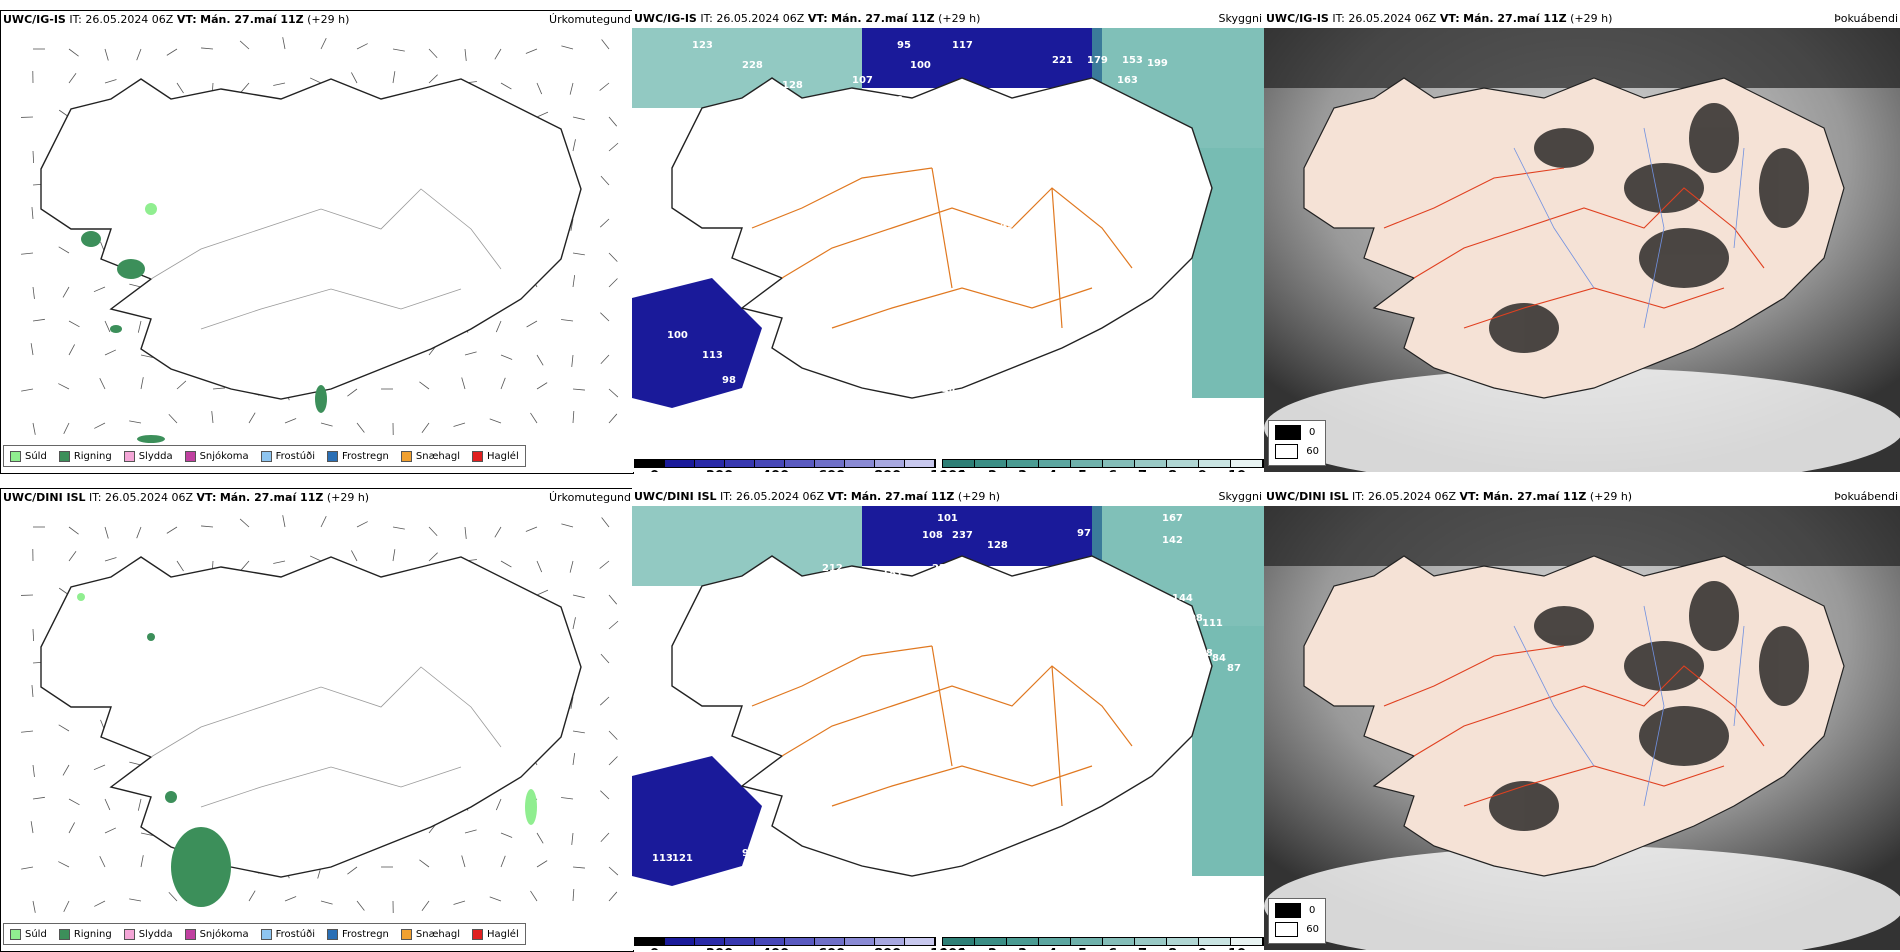  I want to click on field-name: Þokuábendi, so click(1866, 496).